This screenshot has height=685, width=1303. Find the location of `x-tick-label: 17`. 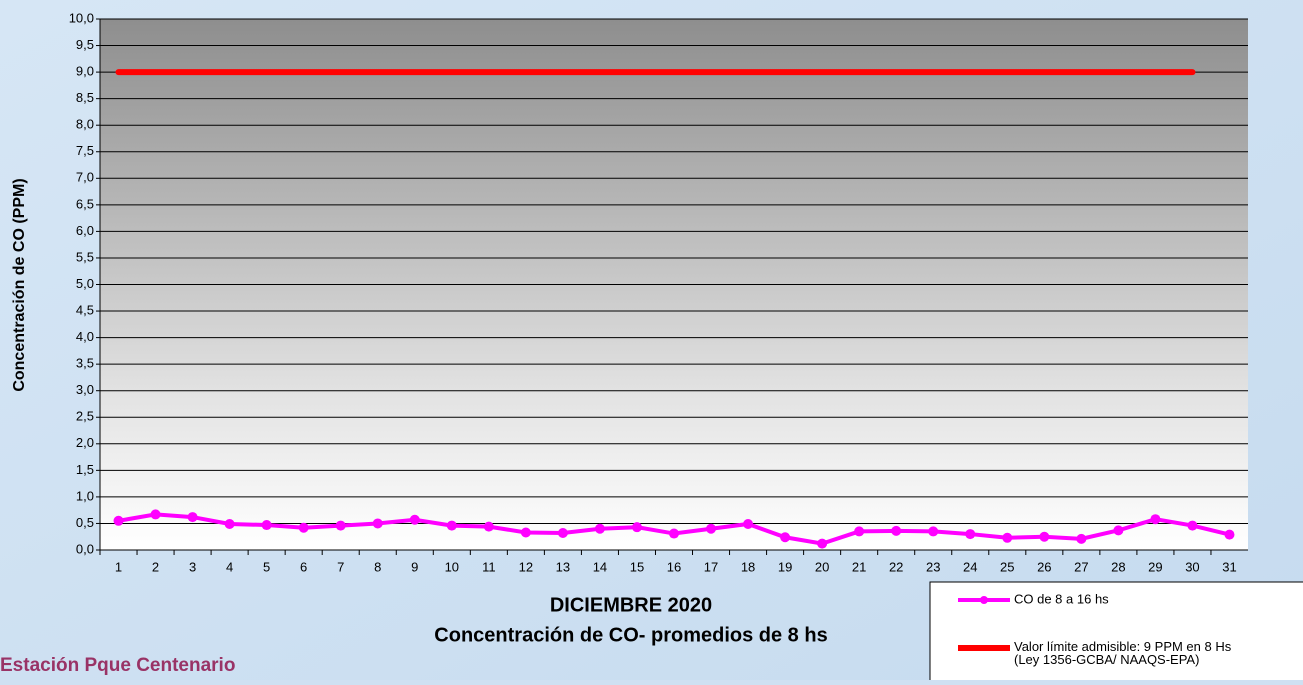

x-tick-label: 17 is located at coordinates (711, 566).